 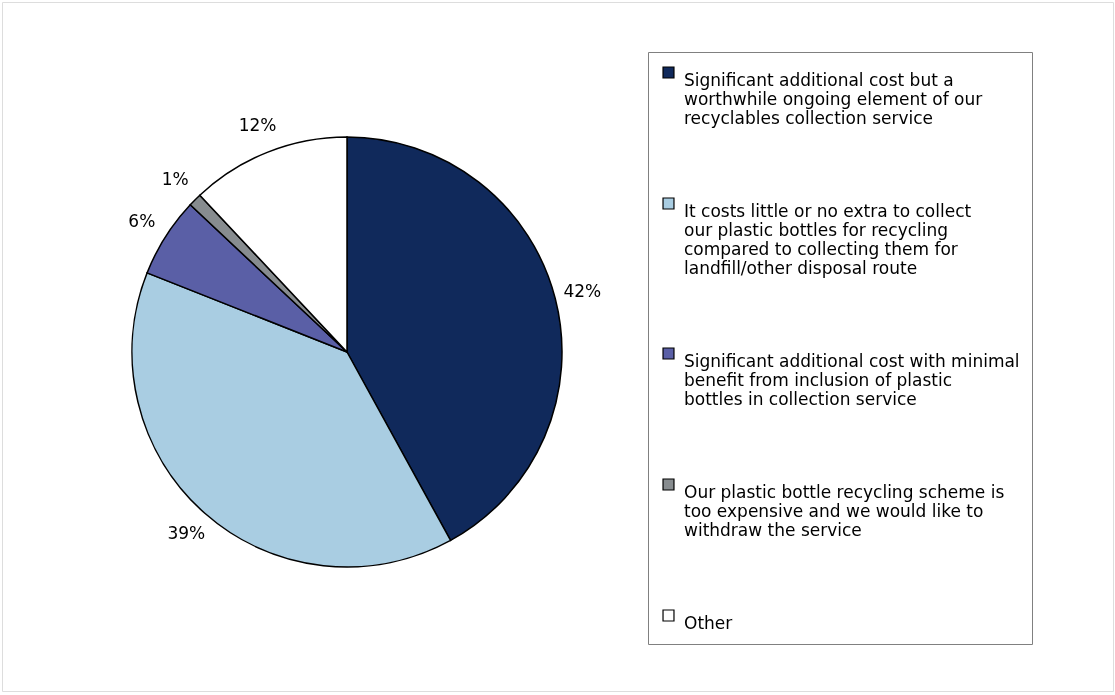 What do you see at coordinates (833, 98) in the screenshot?
I see `legend-label: Significant additional cost but a worthwhile ongoing element of our recyclables collection service` at bounding box center [833, 98].